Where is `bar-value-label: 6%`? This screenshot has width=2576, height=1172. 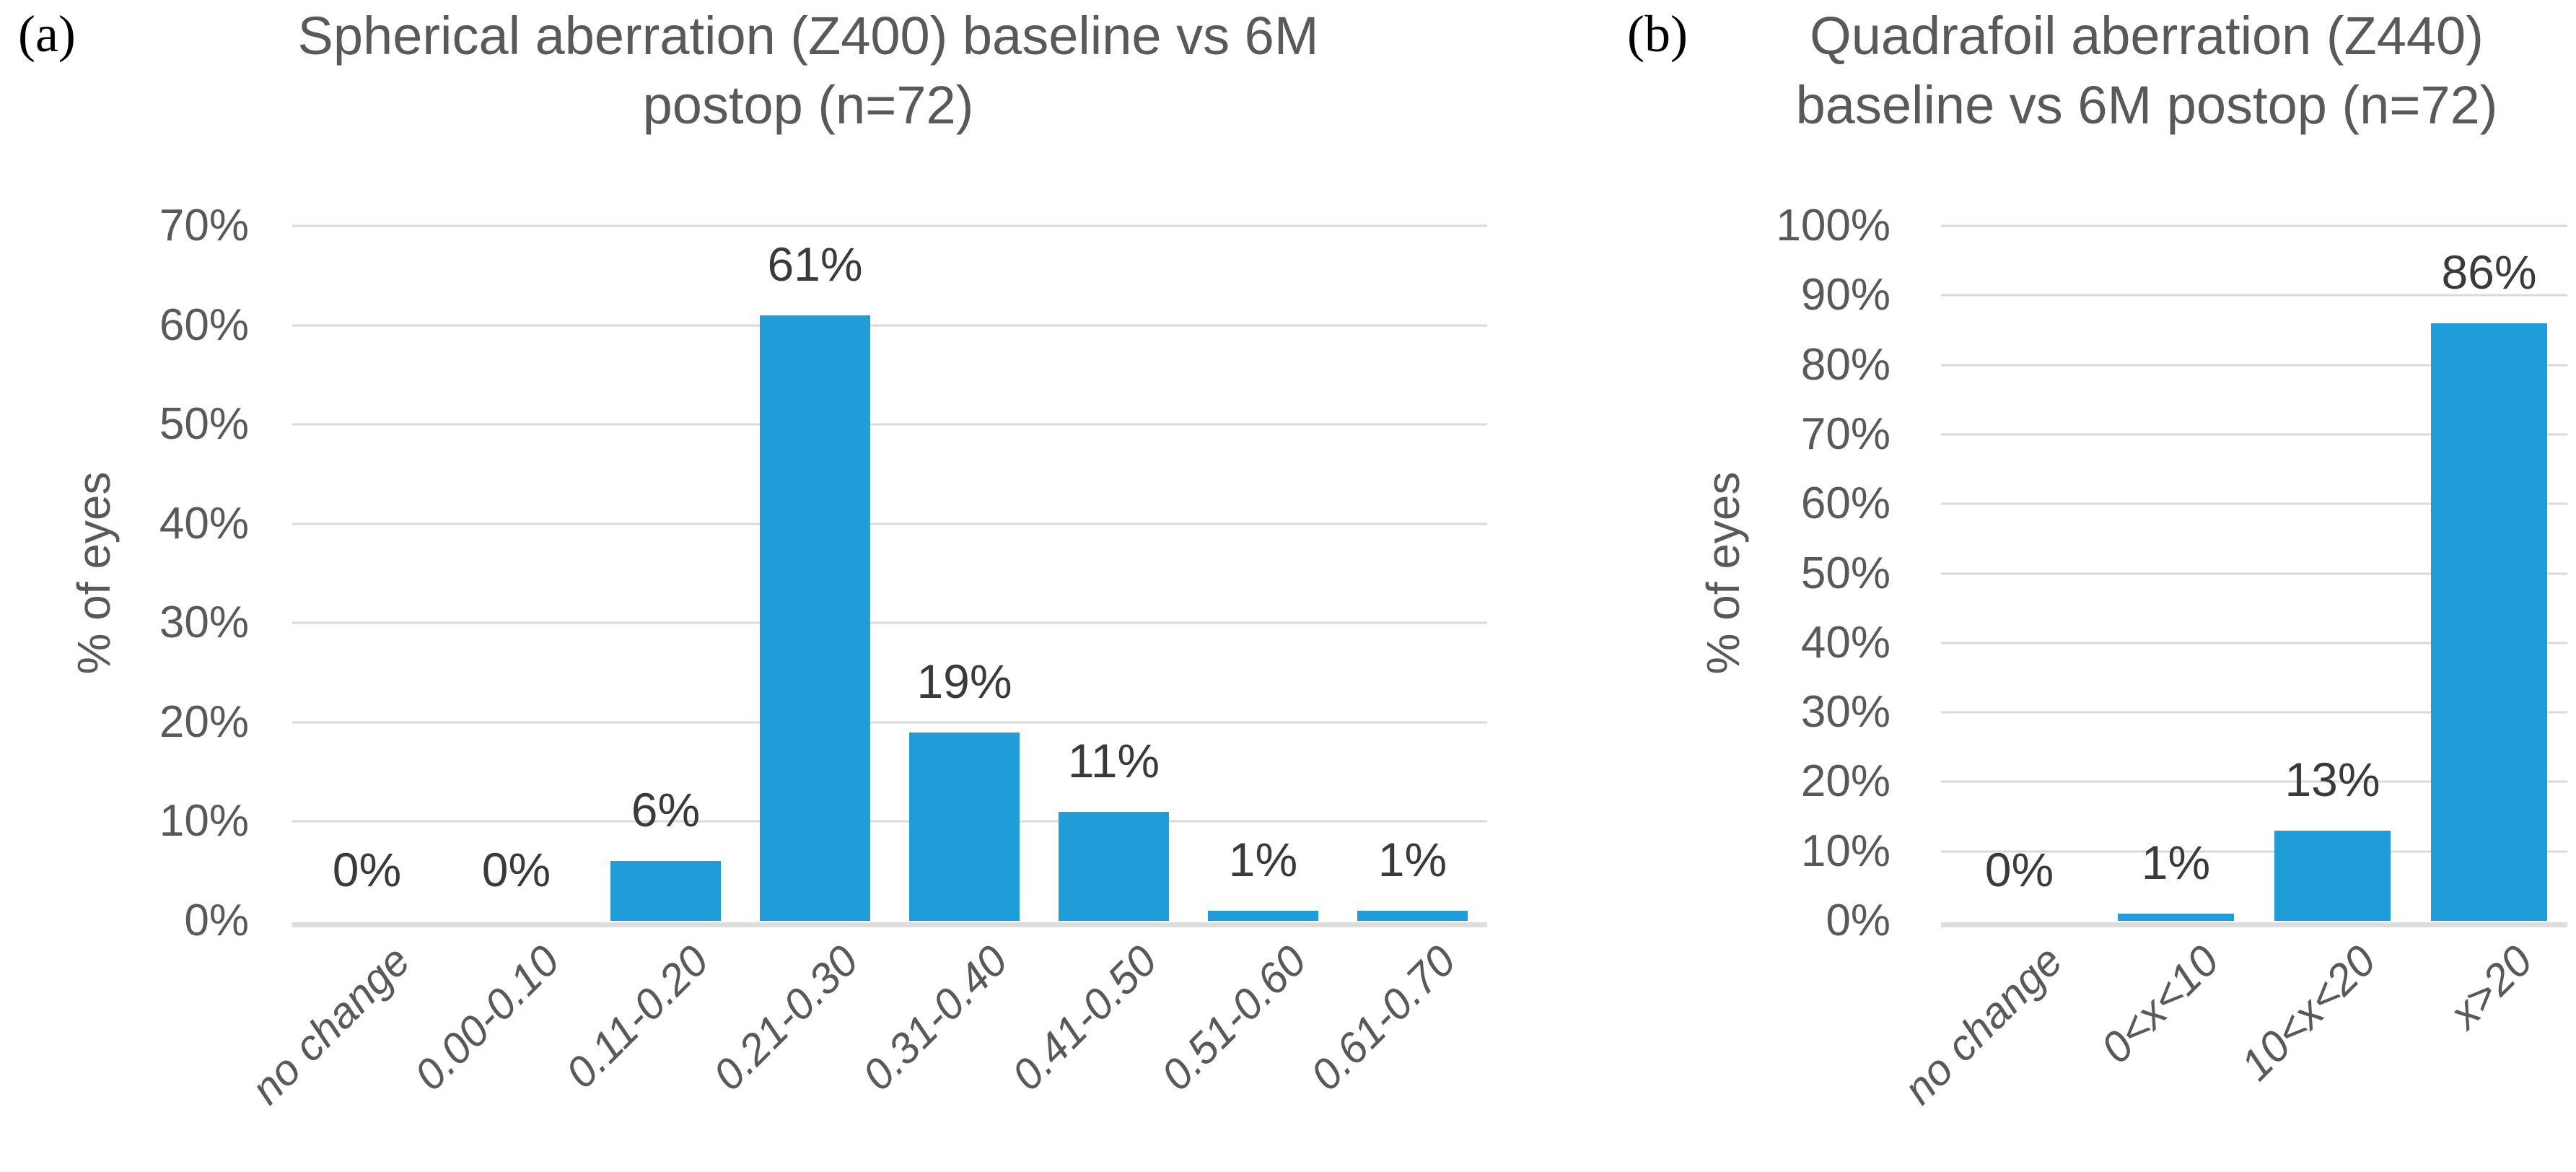
bar-value-label: 6% is located at coordinates (666, 810).